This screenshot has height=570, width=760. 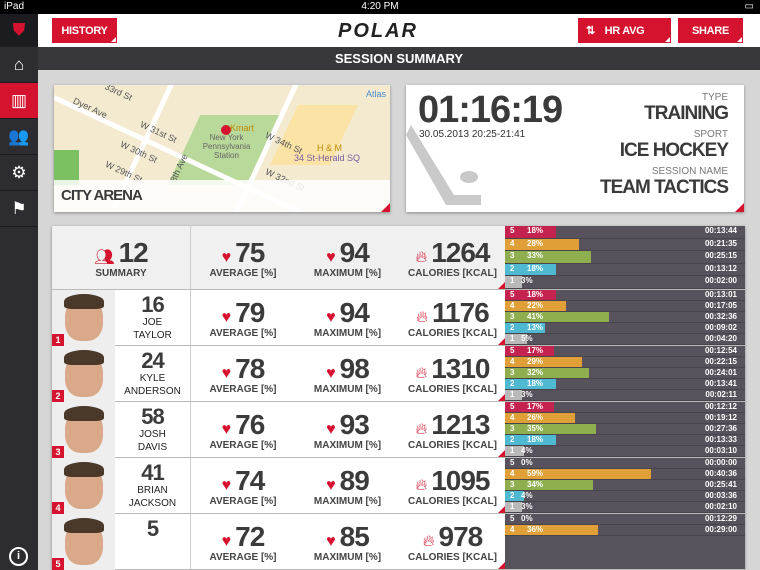 I want to click on rank-badge: 5, so click(x=58, y=564).